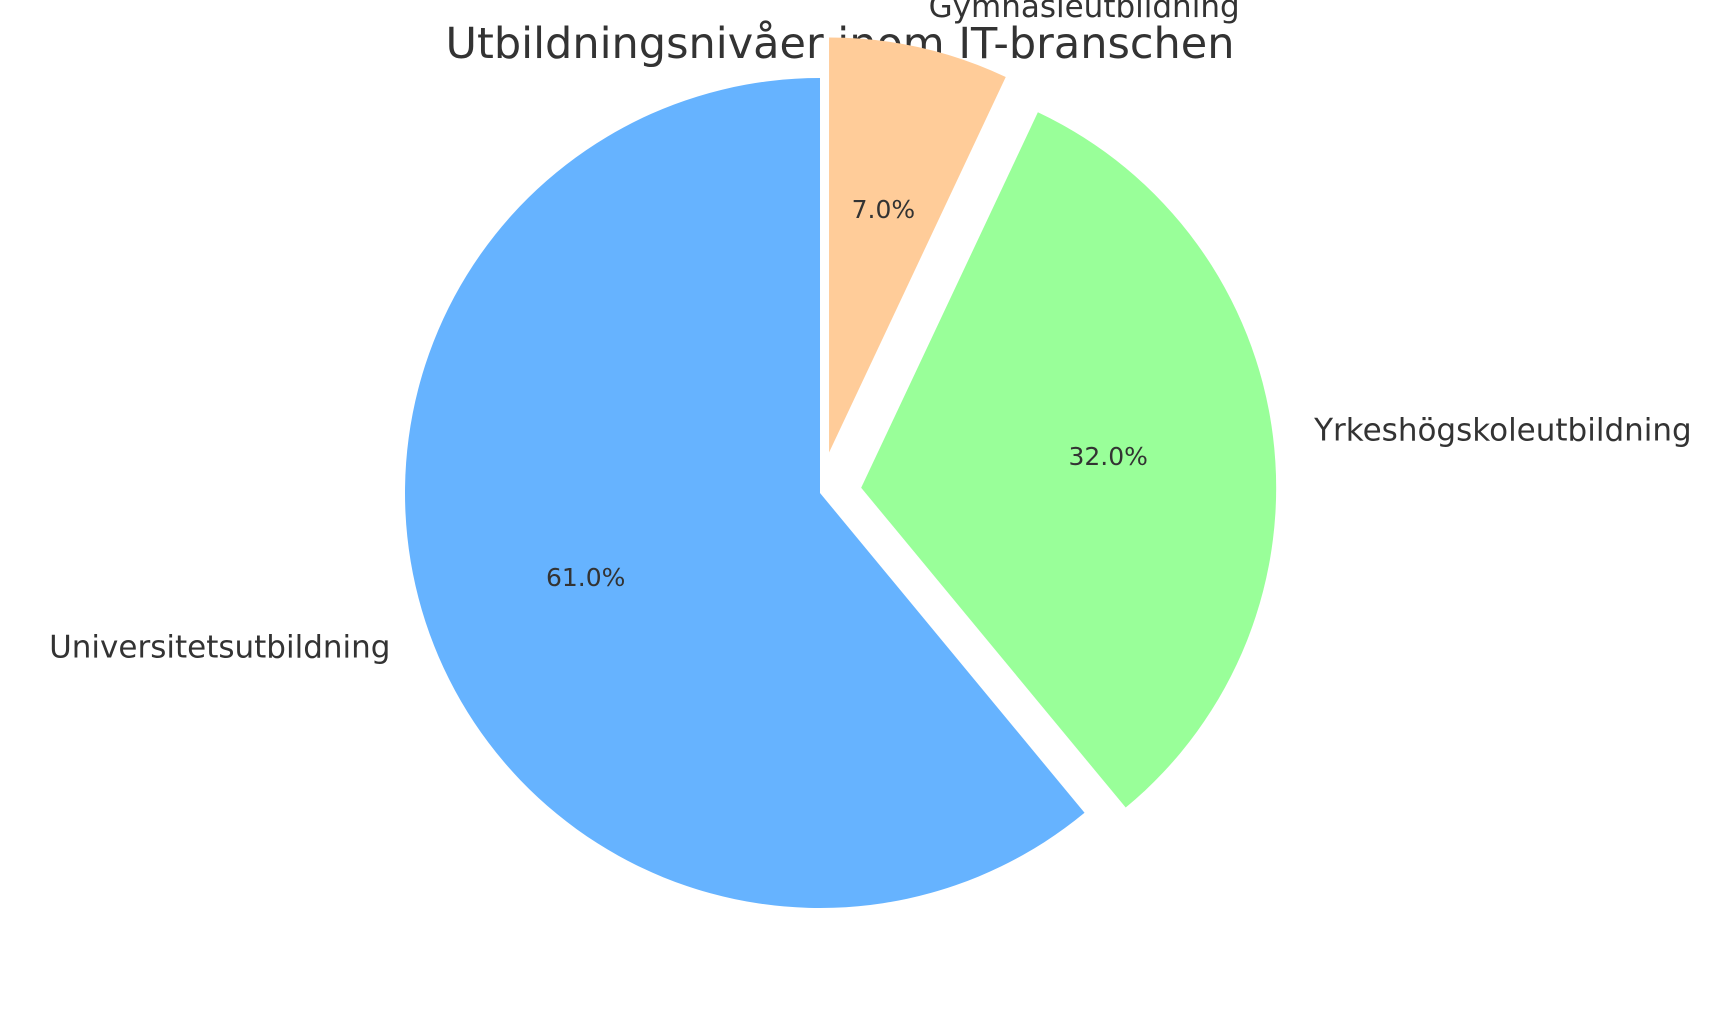  I want to click on pie-category-label-yrkesh-gskoleutbildning: Yrkeshögskoleutbildning, so click(1502, 431).